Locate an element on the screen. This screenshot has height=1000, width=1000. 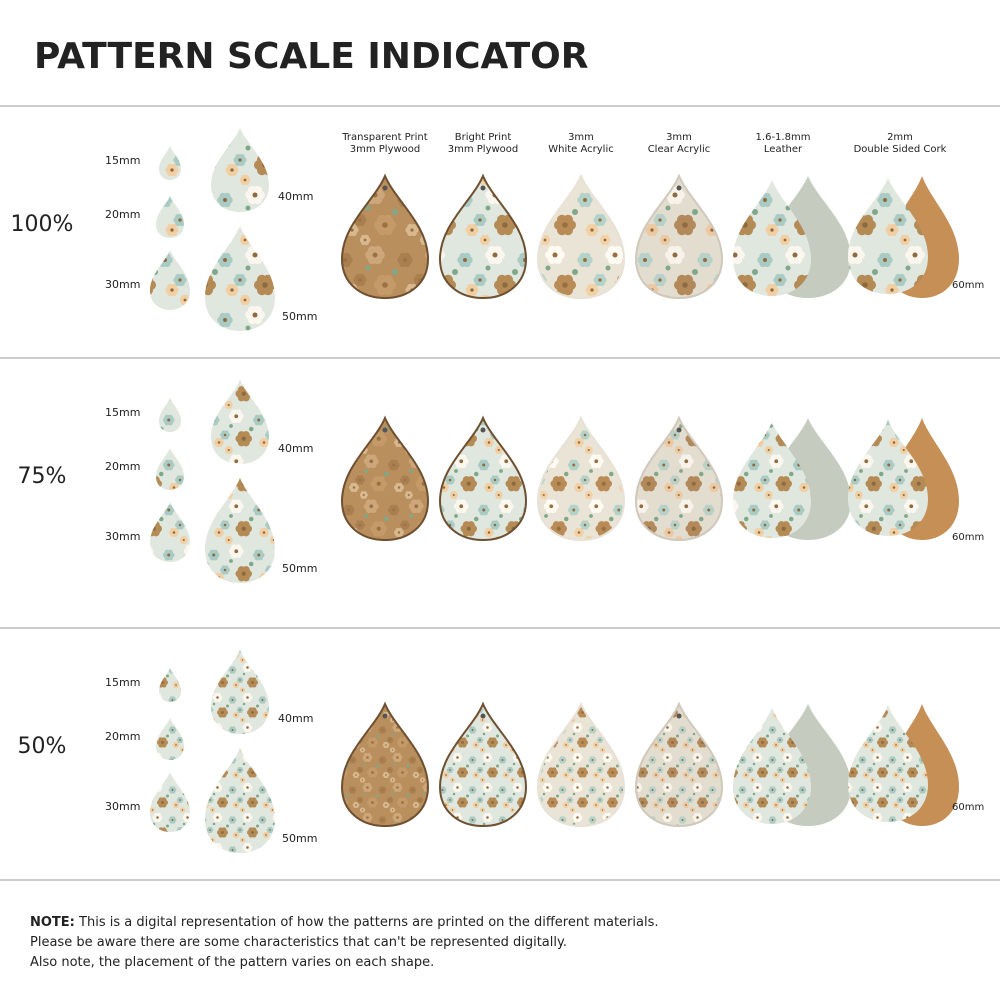
material-label: Bright Print is located at coordinates (483, 137).